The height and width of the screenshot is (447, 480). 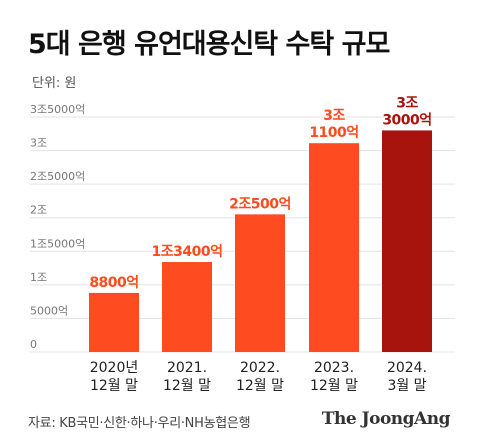 I want to click on y-tick-label: 2조, so click(x=38, y=210).